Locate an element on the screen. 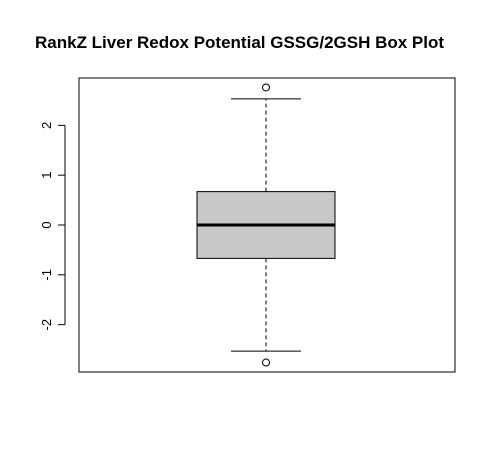 This screenshot has height=472, width=494. y-tick-label: -1 is located at coordinates (46, 275).